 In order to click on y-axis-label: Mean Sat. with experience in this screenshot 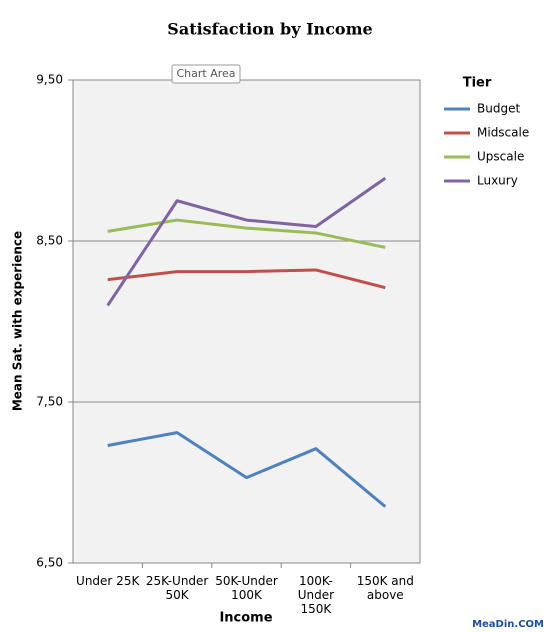, I will do `click(18, 321)`.